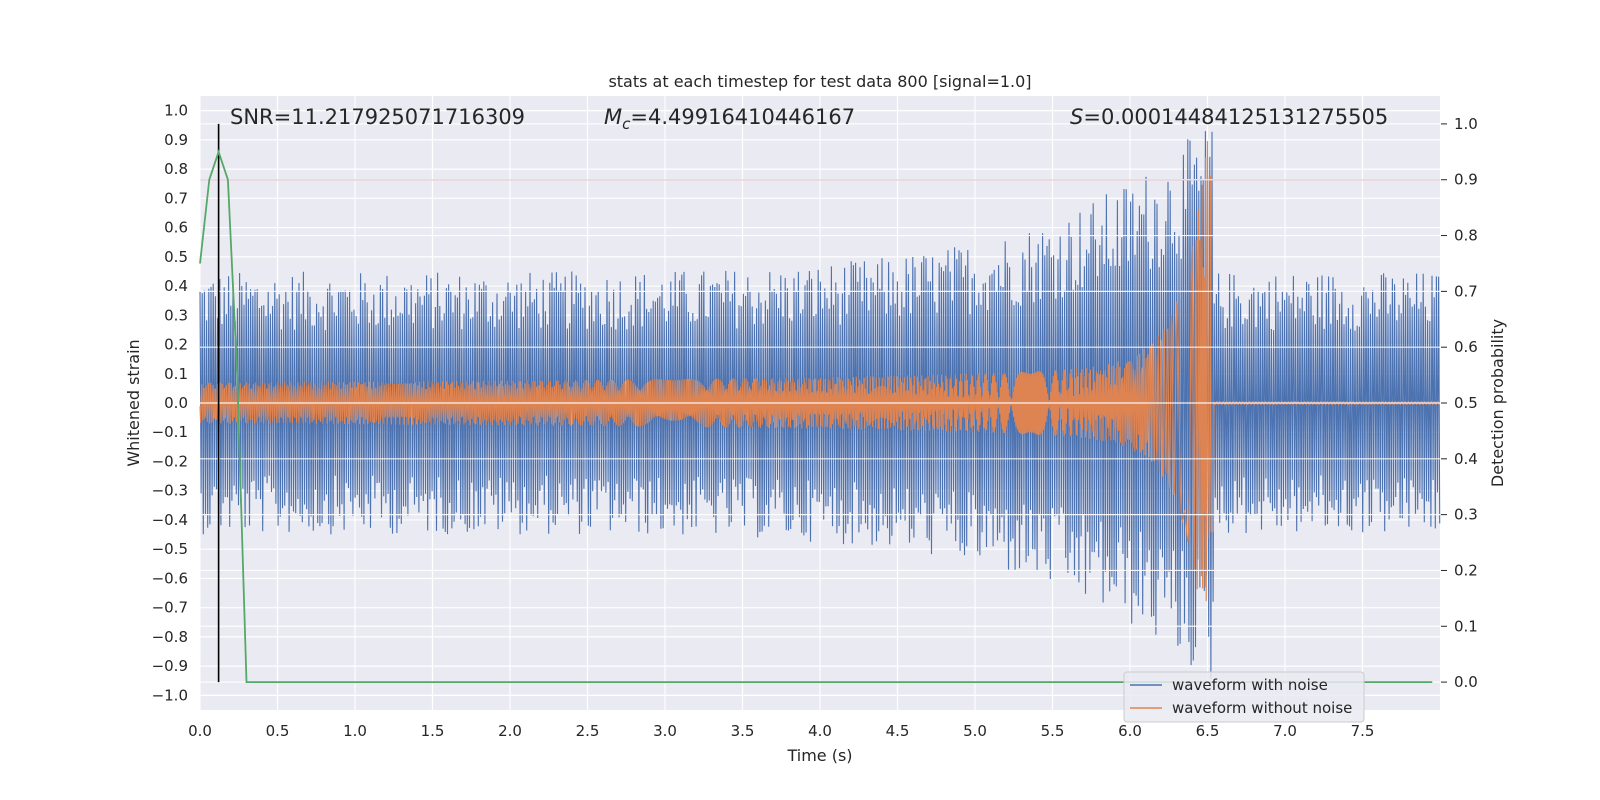 The width and height of the screenshot is (1600, 800). What do you see at coordinates (1497, 403) in the screenshot?
I see `y2-axis-label: Detection probability` at bounding box center [1497, 403].